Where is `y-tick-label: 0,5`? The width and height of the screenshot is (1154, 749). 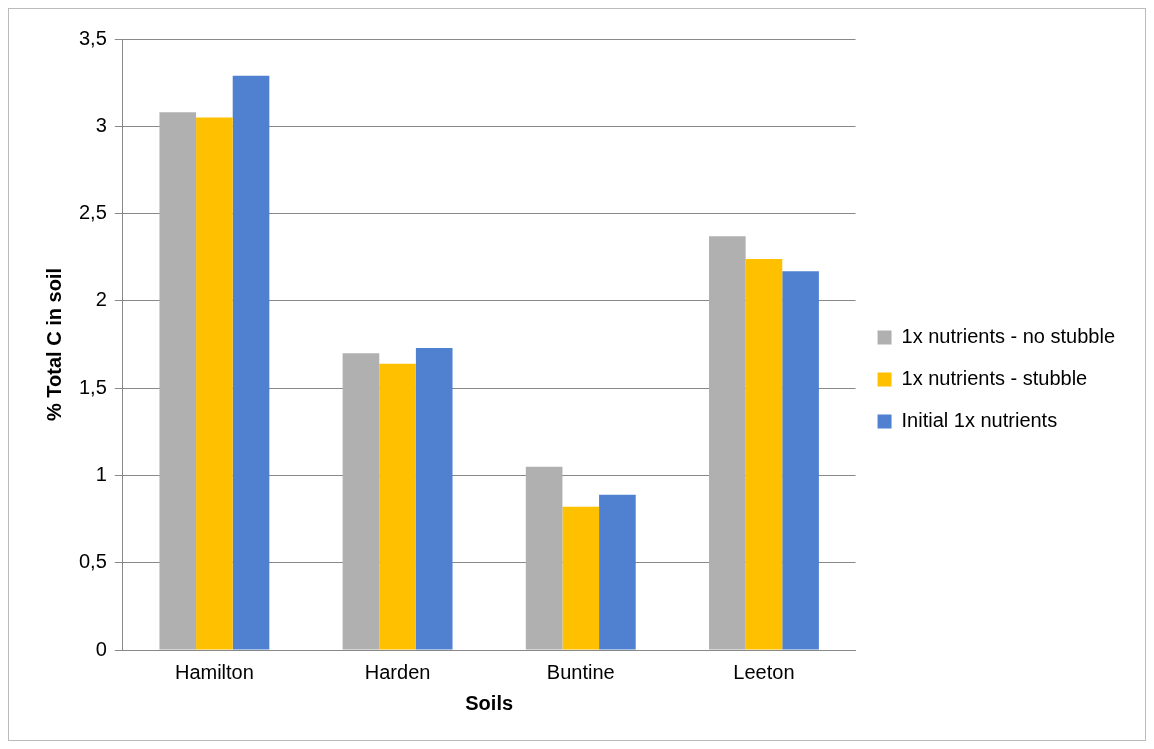
y-tick-label: 0,5 is located at coordinates (92, 561).